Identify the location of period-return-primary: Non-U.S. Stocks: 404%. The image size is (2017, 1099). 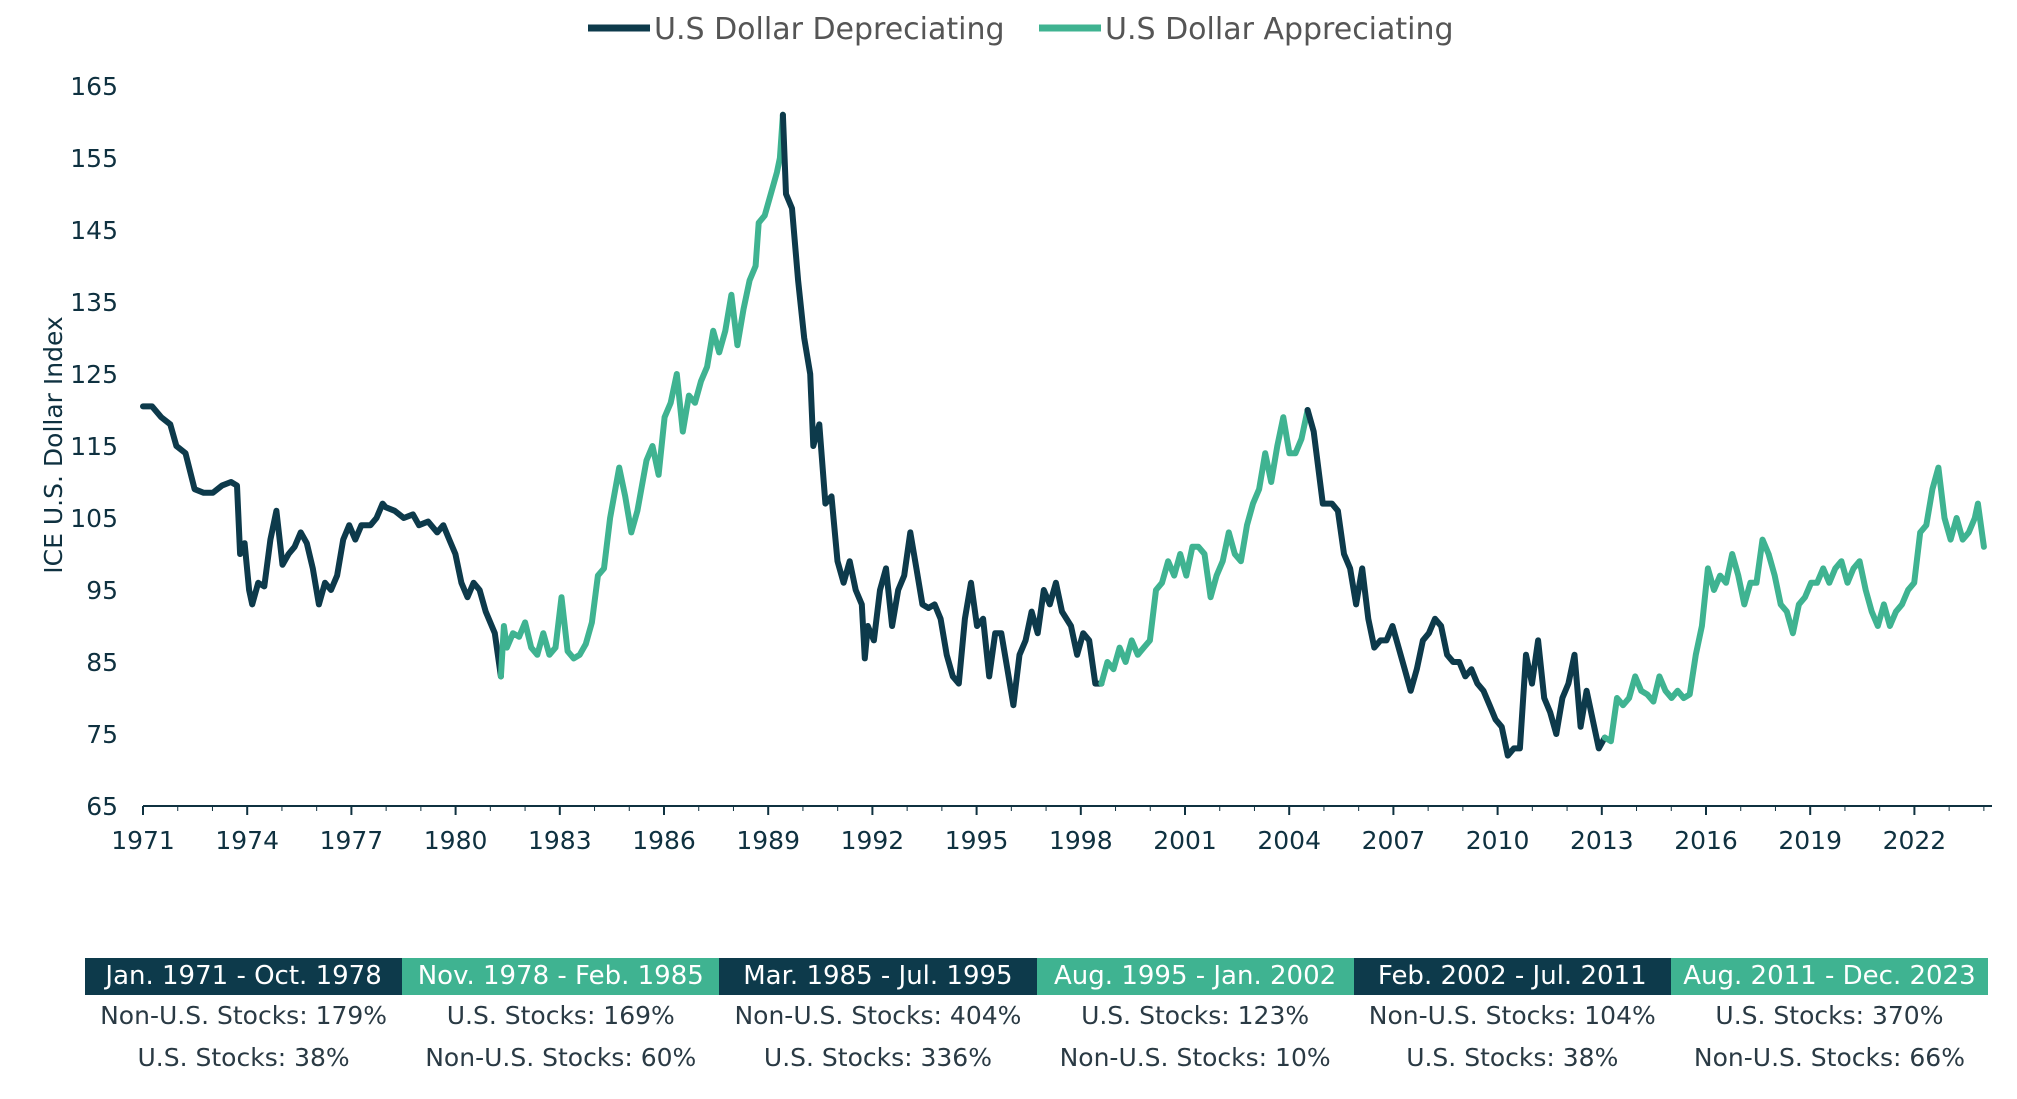
(878, 1015).